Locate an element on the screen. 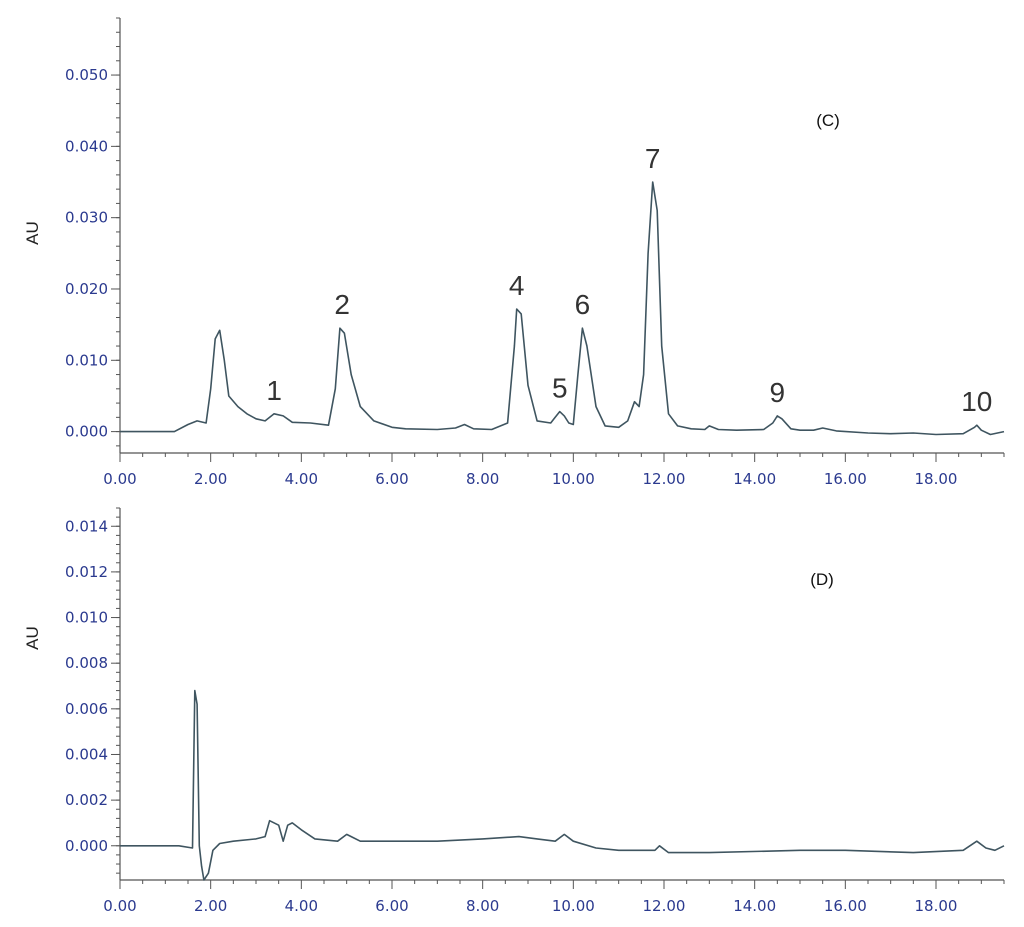  peak-label: 5 is located at coordinates (560, 388).